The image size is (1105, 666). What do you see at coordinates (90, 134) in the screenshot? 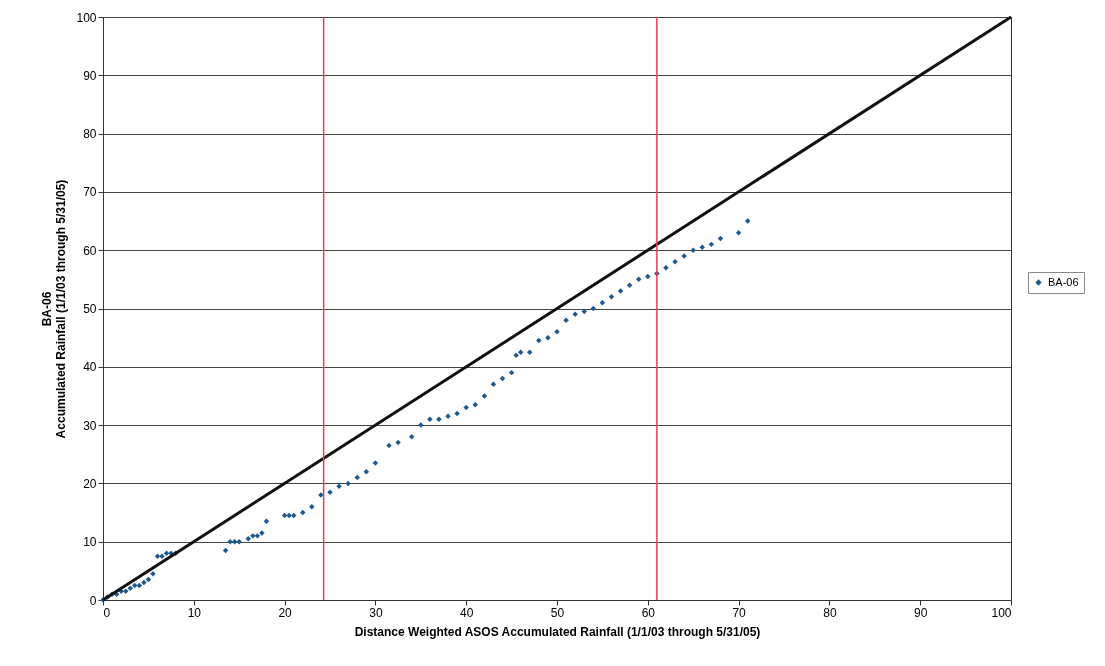
I see `y-tick-label: 80` at bounding box center [90, 134].